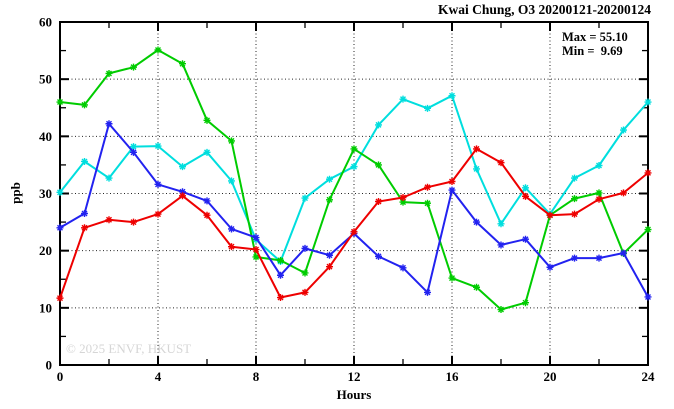 Image resolution: width=674 pixels, height=409 pixels. What do you see at coordinates (649, 376) in the screenshot?
I see `x-tick-label: 24` at bounding box center [649, 376].